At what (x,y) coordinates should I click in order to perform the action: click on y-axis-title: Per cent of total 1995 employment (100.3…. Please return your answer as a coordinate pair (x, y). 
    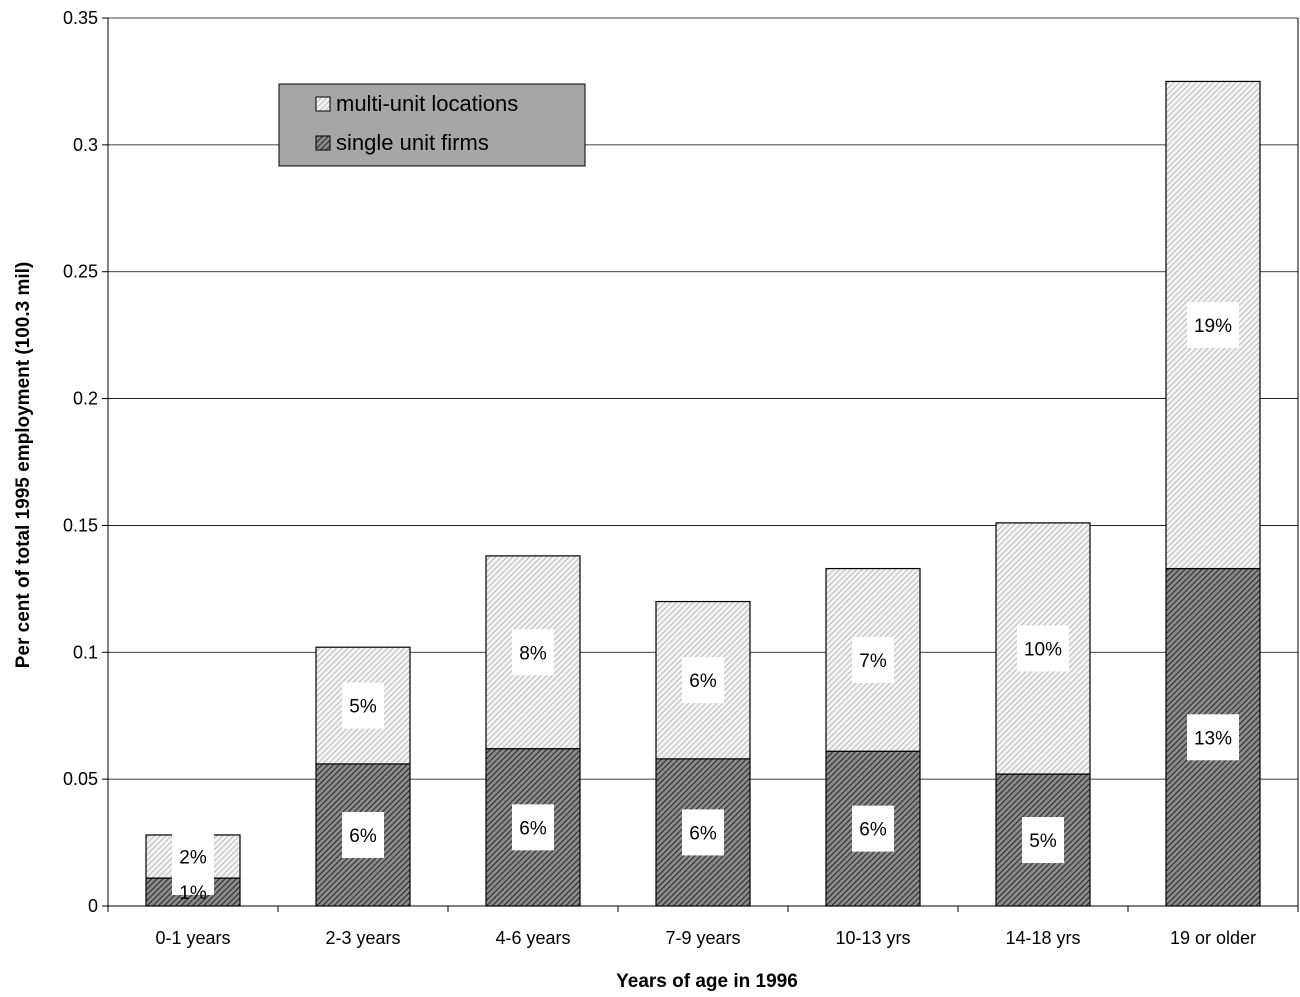
    Looking at the image, I should click on (23, 465).